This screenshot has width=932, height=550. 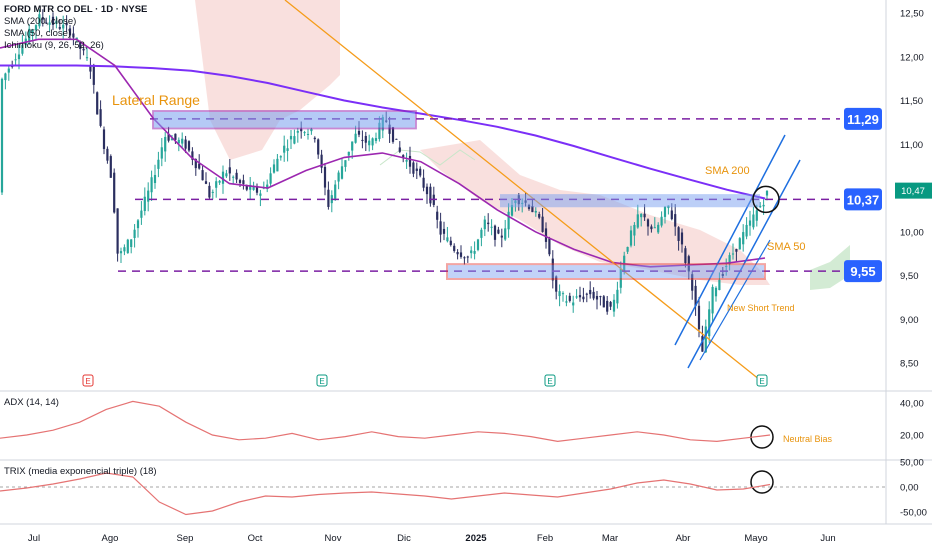 I want to click on ichimoku-cloud-red, so click(x=267, y=80).